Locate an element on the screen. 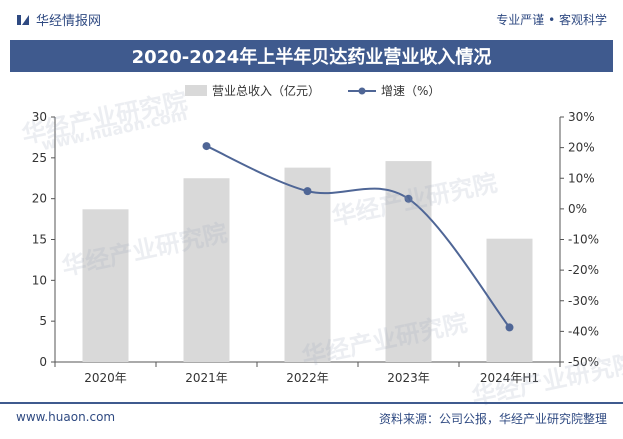 This screenshot has width=623, height=439. x-tick-label: 2023年 is located at coordinates (408, 378).